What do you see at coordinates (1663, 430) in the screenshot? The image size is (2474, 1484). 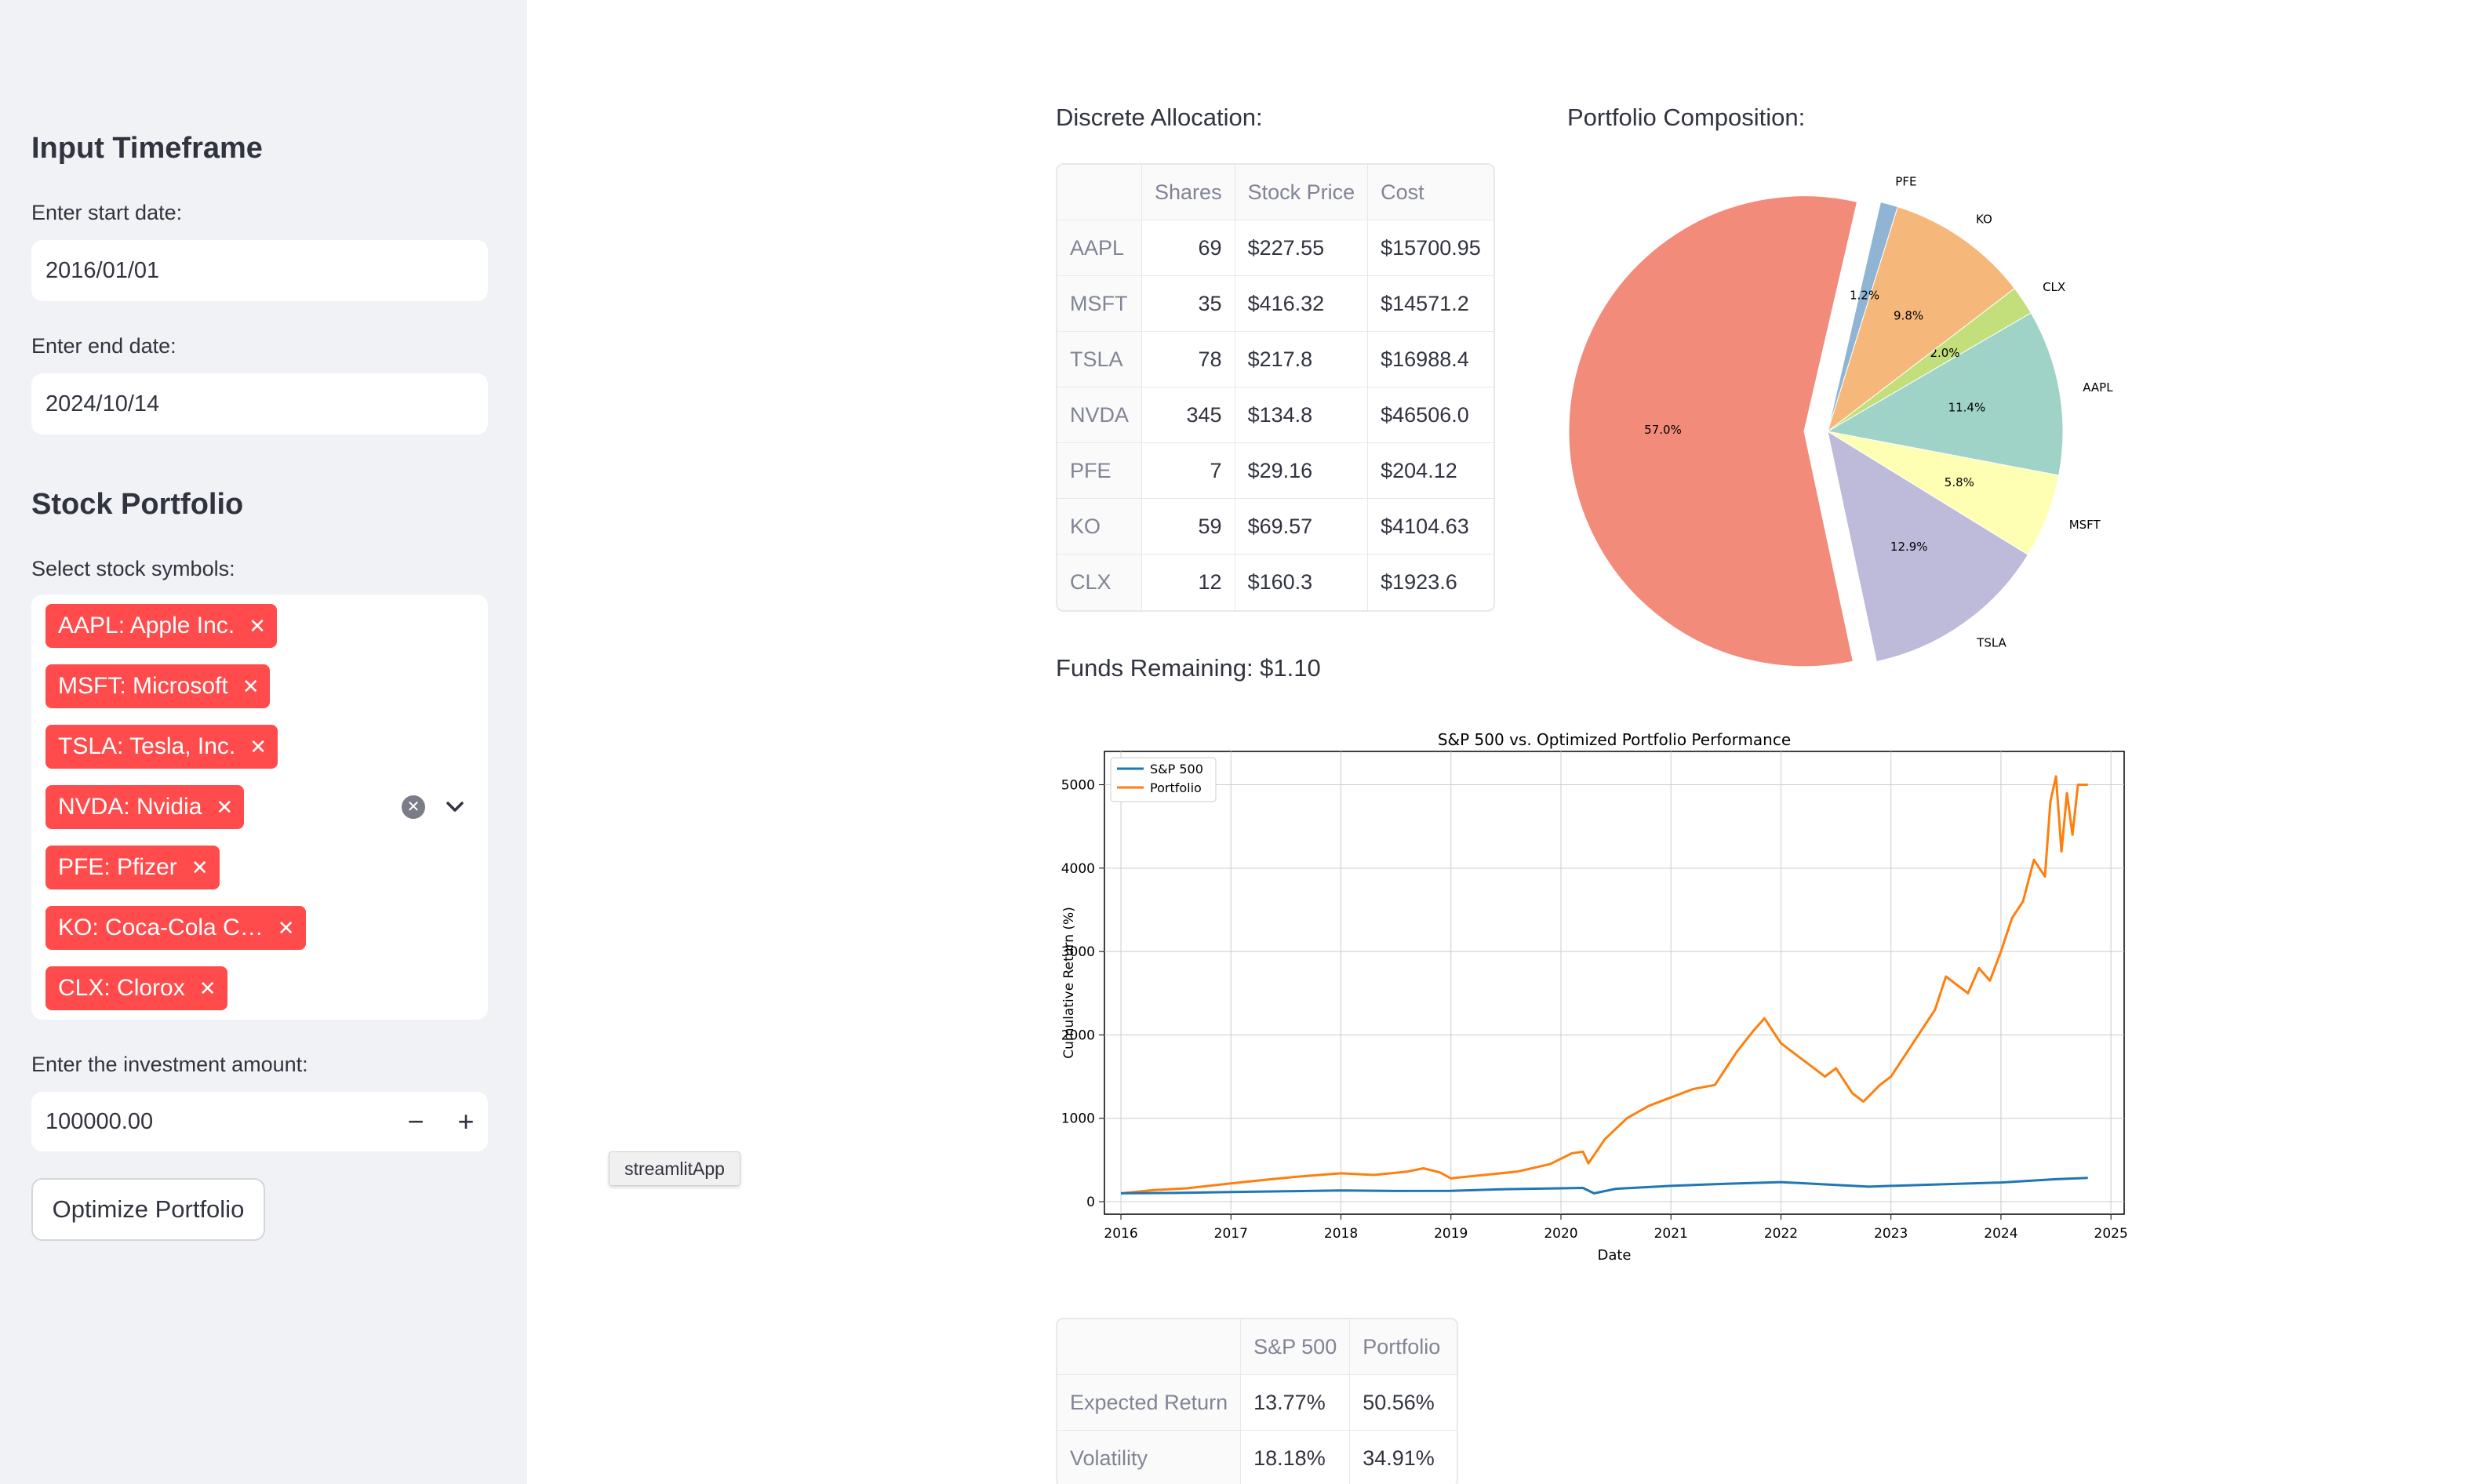 I see `pie-pct-label-nvda: 57.0%` at bounding box center [1663, 430].